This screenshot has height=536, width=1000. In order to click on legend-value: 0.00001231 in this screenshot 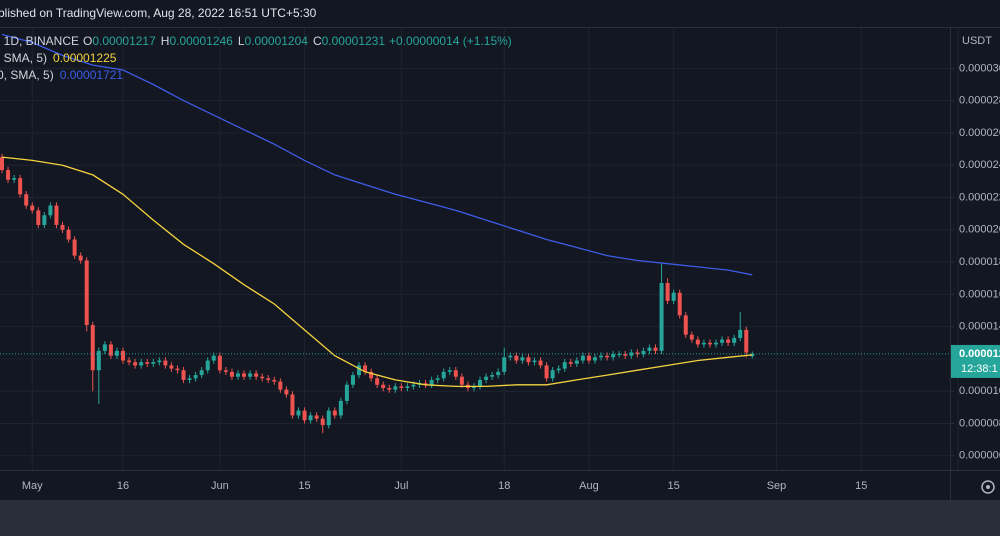, I will do `click(354, 41)`.